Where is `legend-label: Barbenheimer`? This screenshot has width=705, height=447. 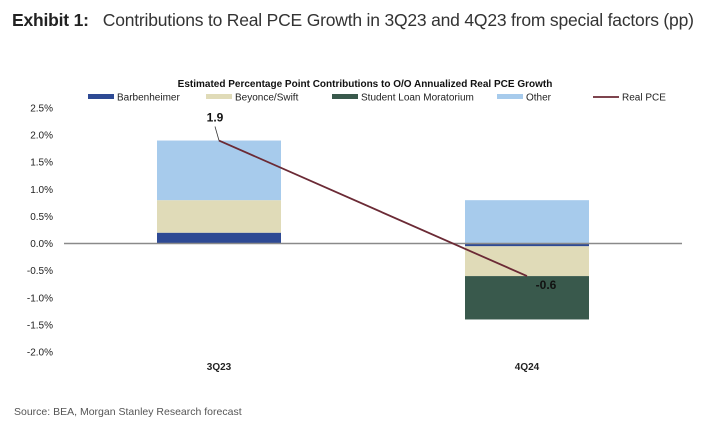 legend-label: Barbenheimer is located at coordinates (148, 98).